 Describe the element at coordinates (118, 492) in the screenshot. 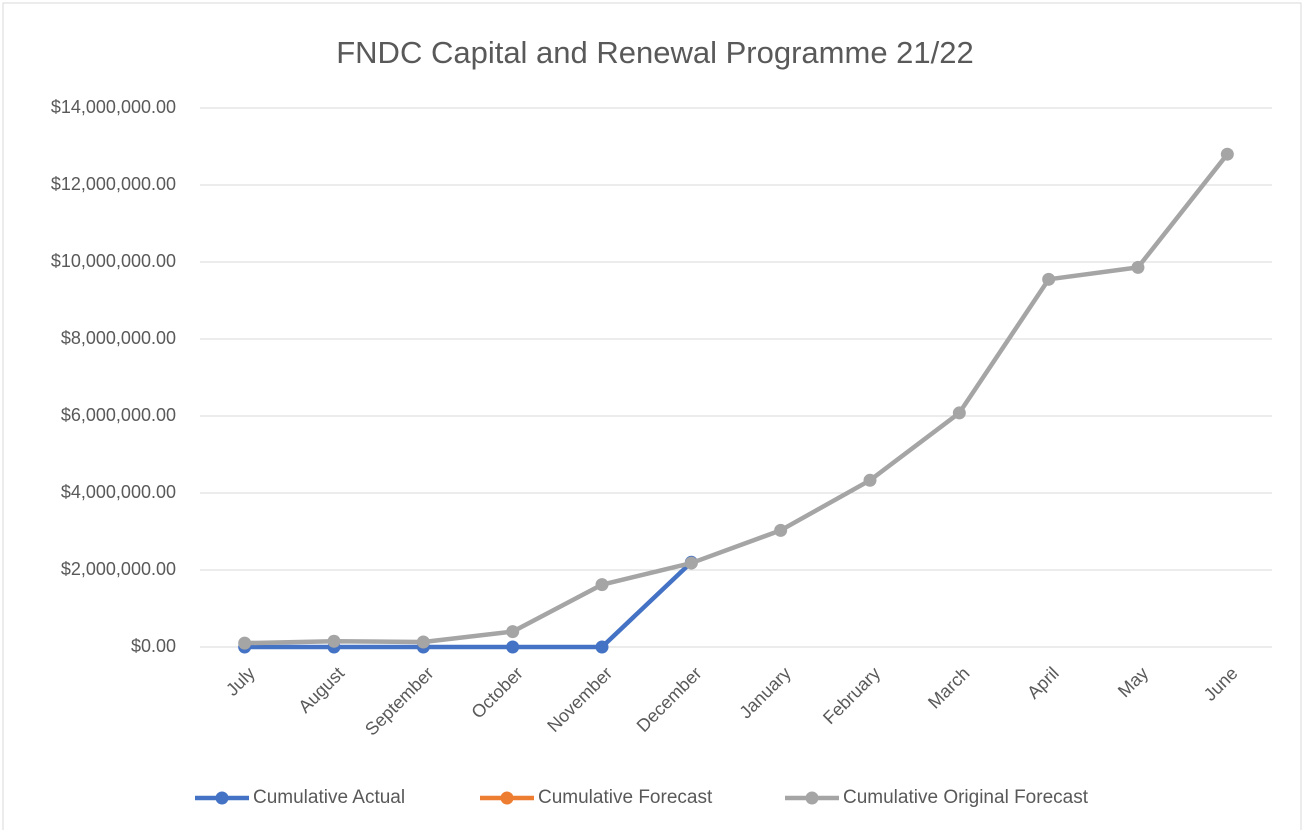

I see `y-tick-label: $4,000,000.00` at that location.